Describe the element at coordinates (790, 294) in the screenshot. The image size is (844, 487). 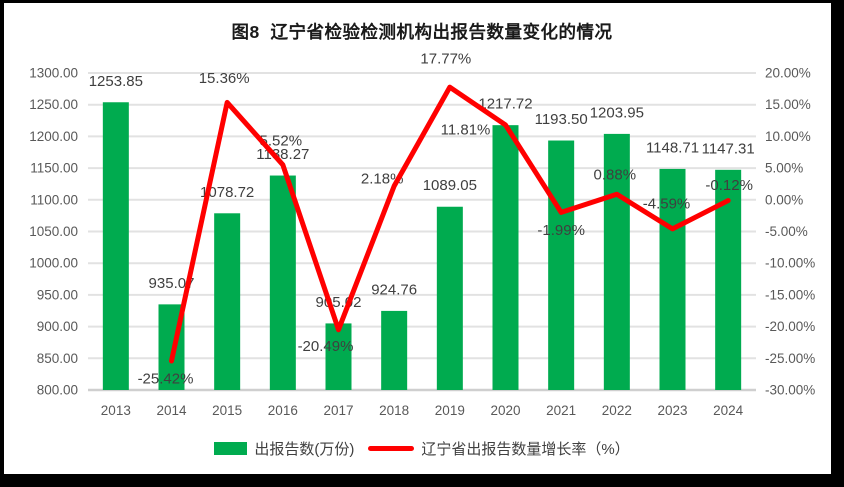
I see `y-axis-right-tick: -15.00%` at that location.